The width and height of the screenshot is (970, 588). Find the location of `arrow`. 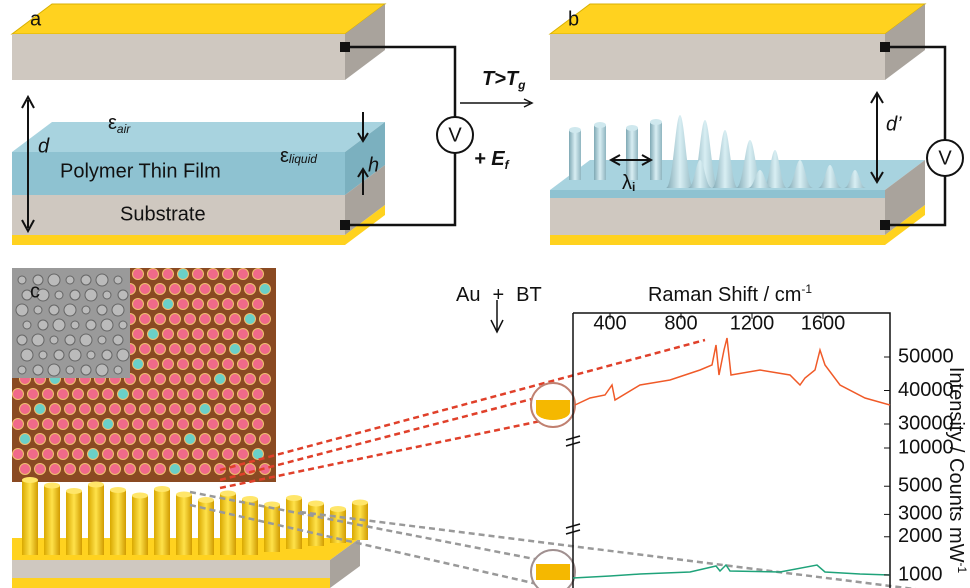

arrow is located at coordinates (497, 317).